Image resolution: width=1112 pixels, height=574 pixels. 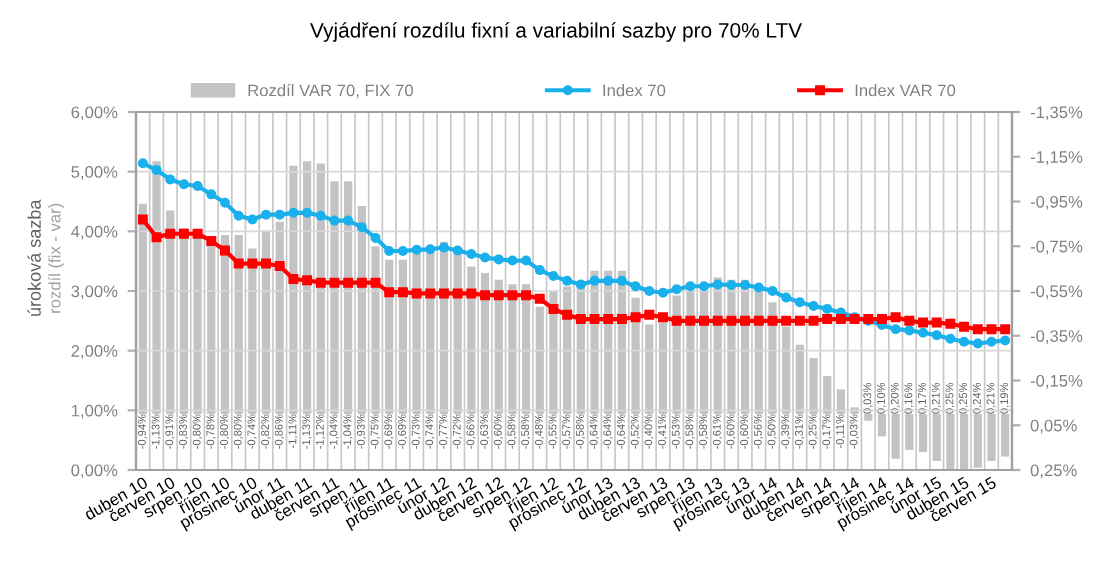 What do you see at coordinates (94, 352) in the screenshot?
I see `y-tick-label: 2,00%` at bounding box center [94, 352].